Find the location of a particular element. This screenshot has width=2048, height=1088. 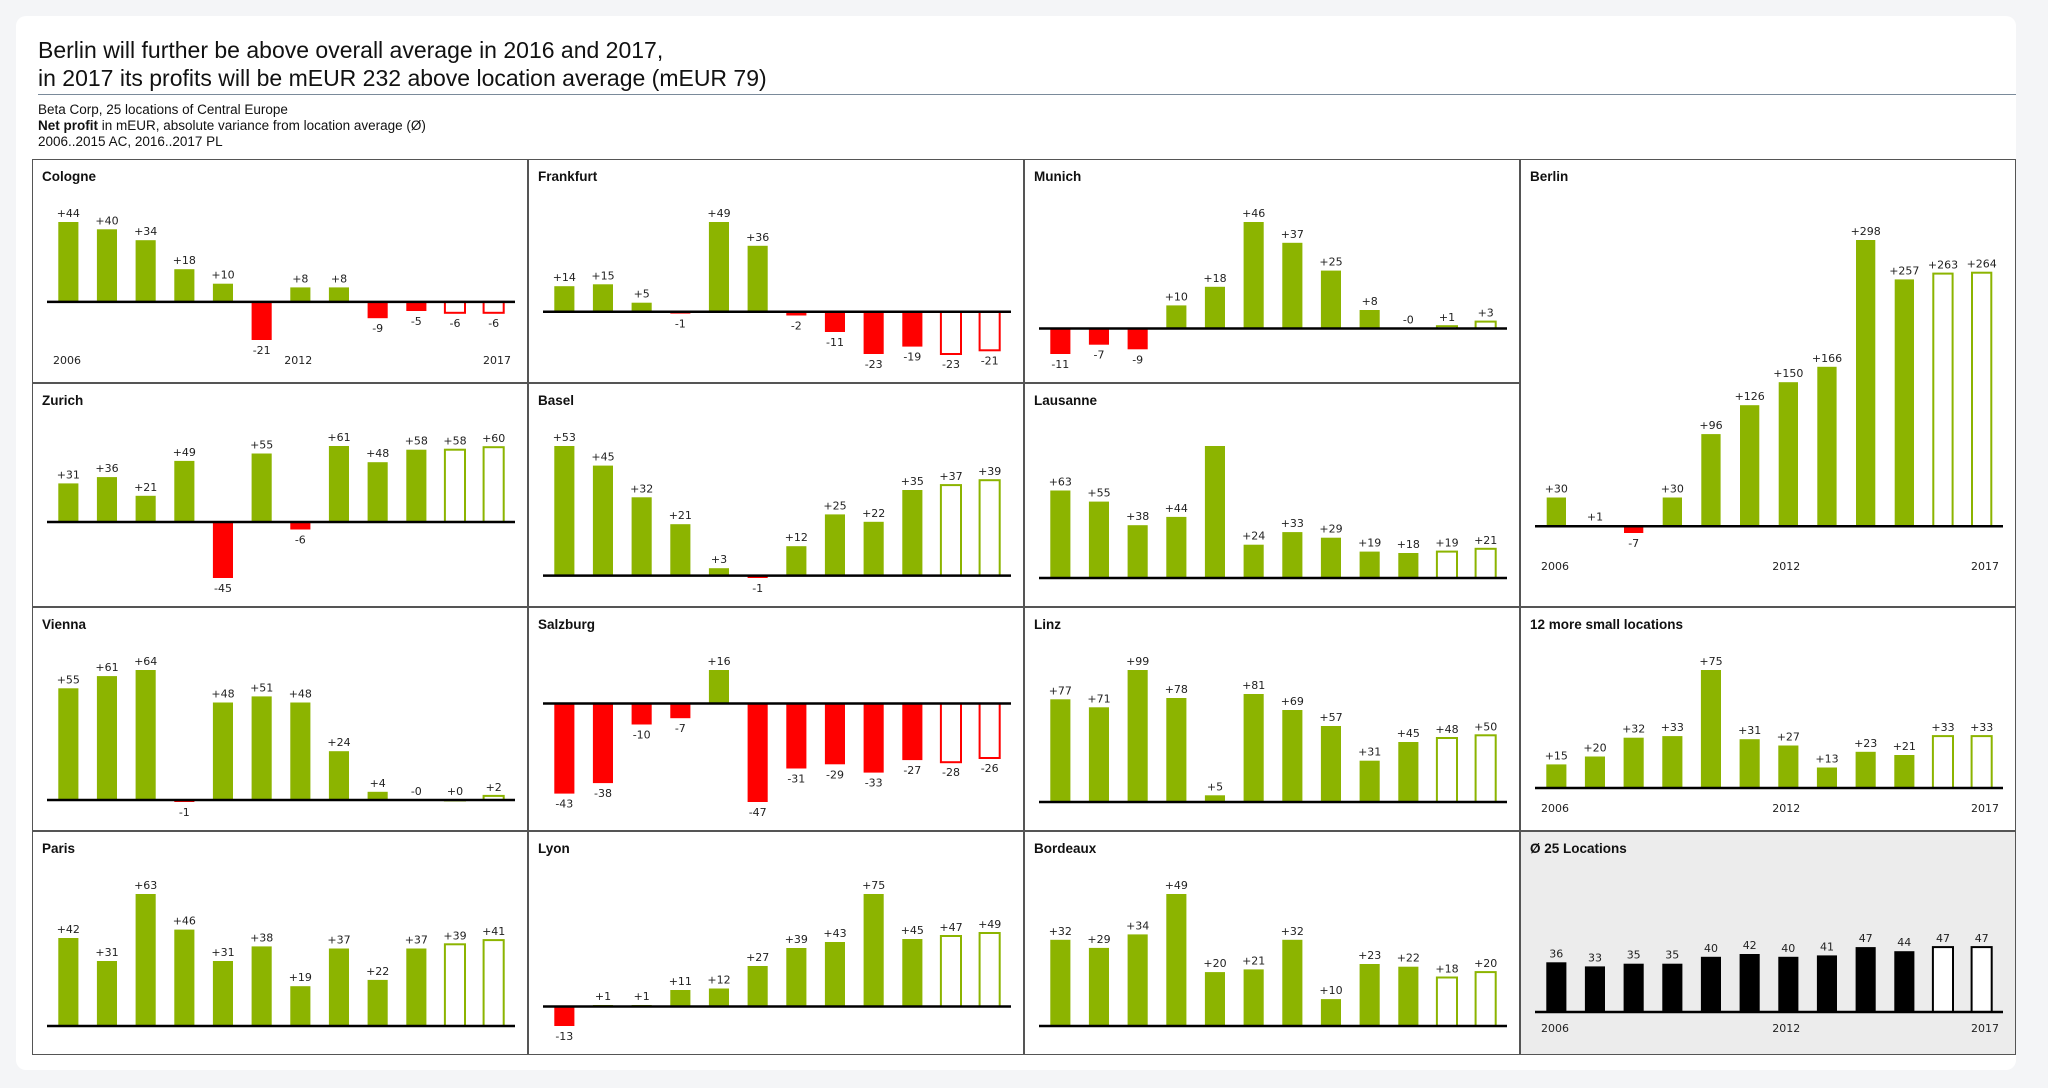

data-label-2008: +34 is located at coordinates (1137, 925).